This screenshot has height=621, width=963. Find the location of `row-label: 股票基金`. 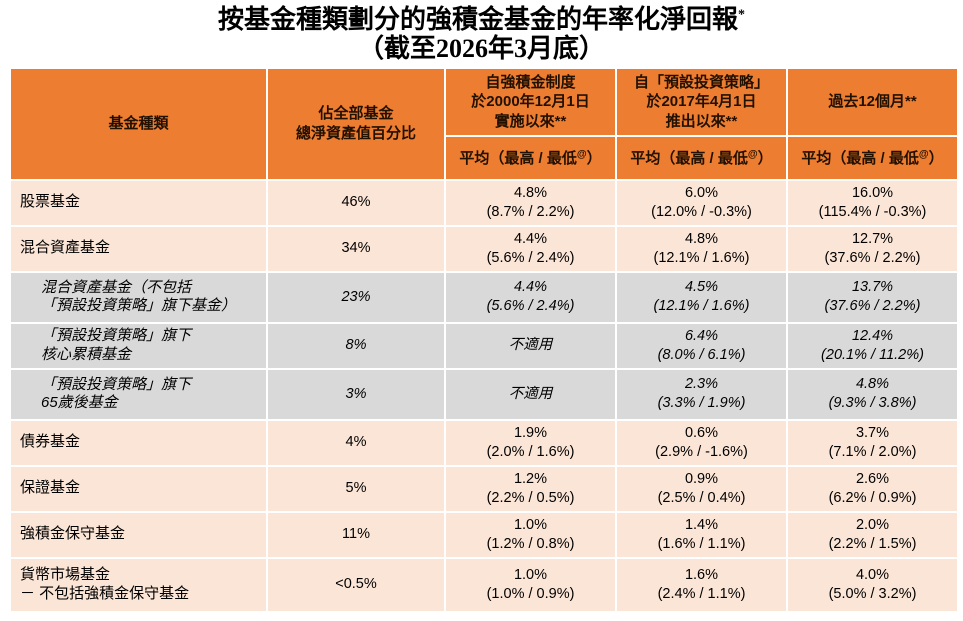

row-label: 股票基金 is located at coordinates (138, 202).